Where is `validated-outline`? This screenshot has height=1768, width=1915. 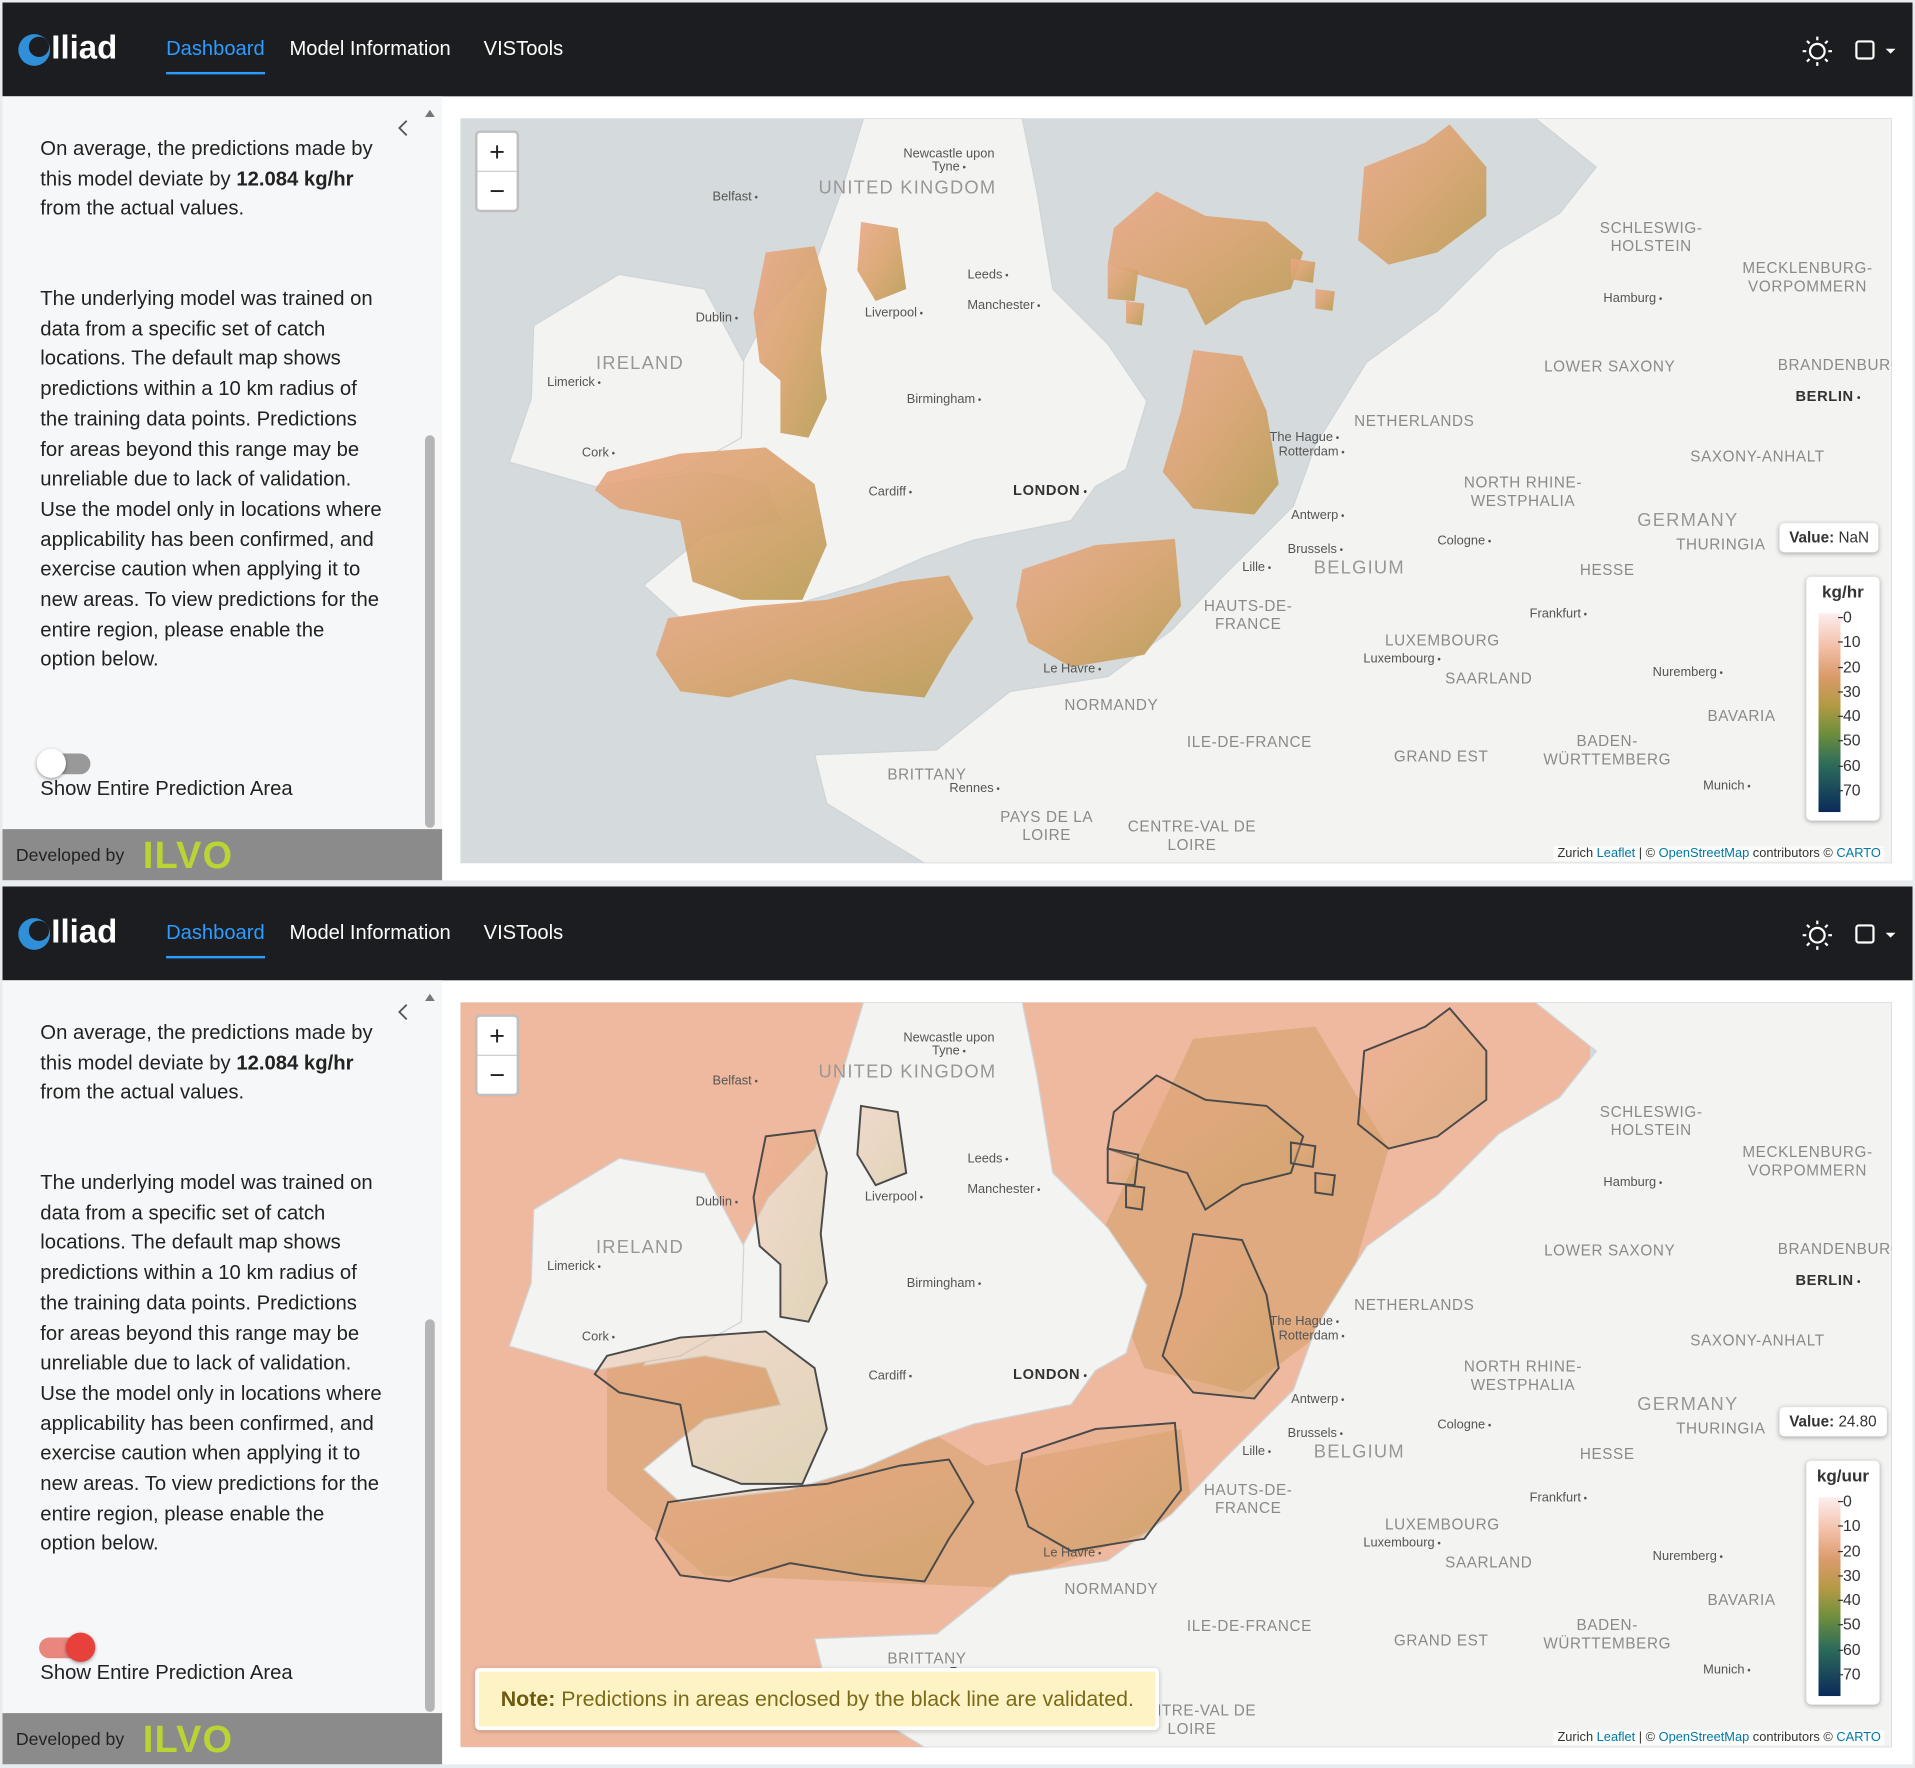 validated-outline is located at coordinates (1135, 1197).